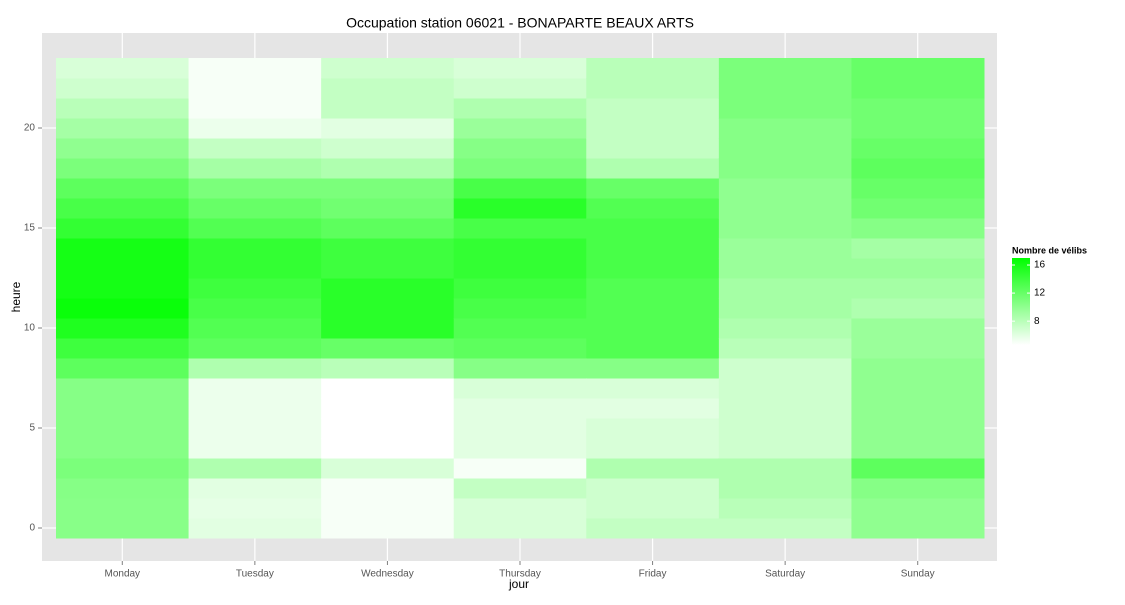 Image resolution: width=1125 pixels, height=605 pixels. I want to click on x-tick-label: Sunday, so click(918, 574).